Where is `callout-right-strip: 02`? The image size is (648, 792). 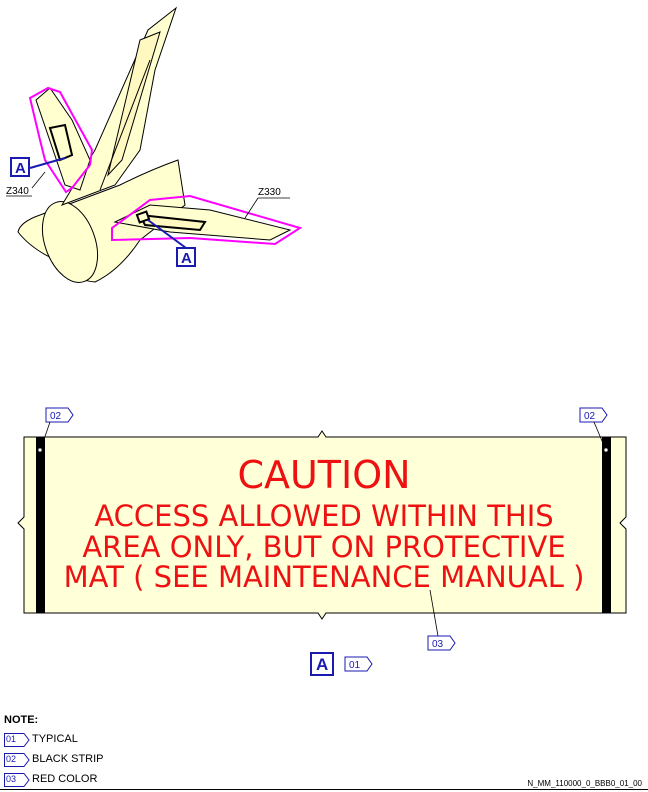
callout-right-strip: 02 is located at coordinates (593, 428).